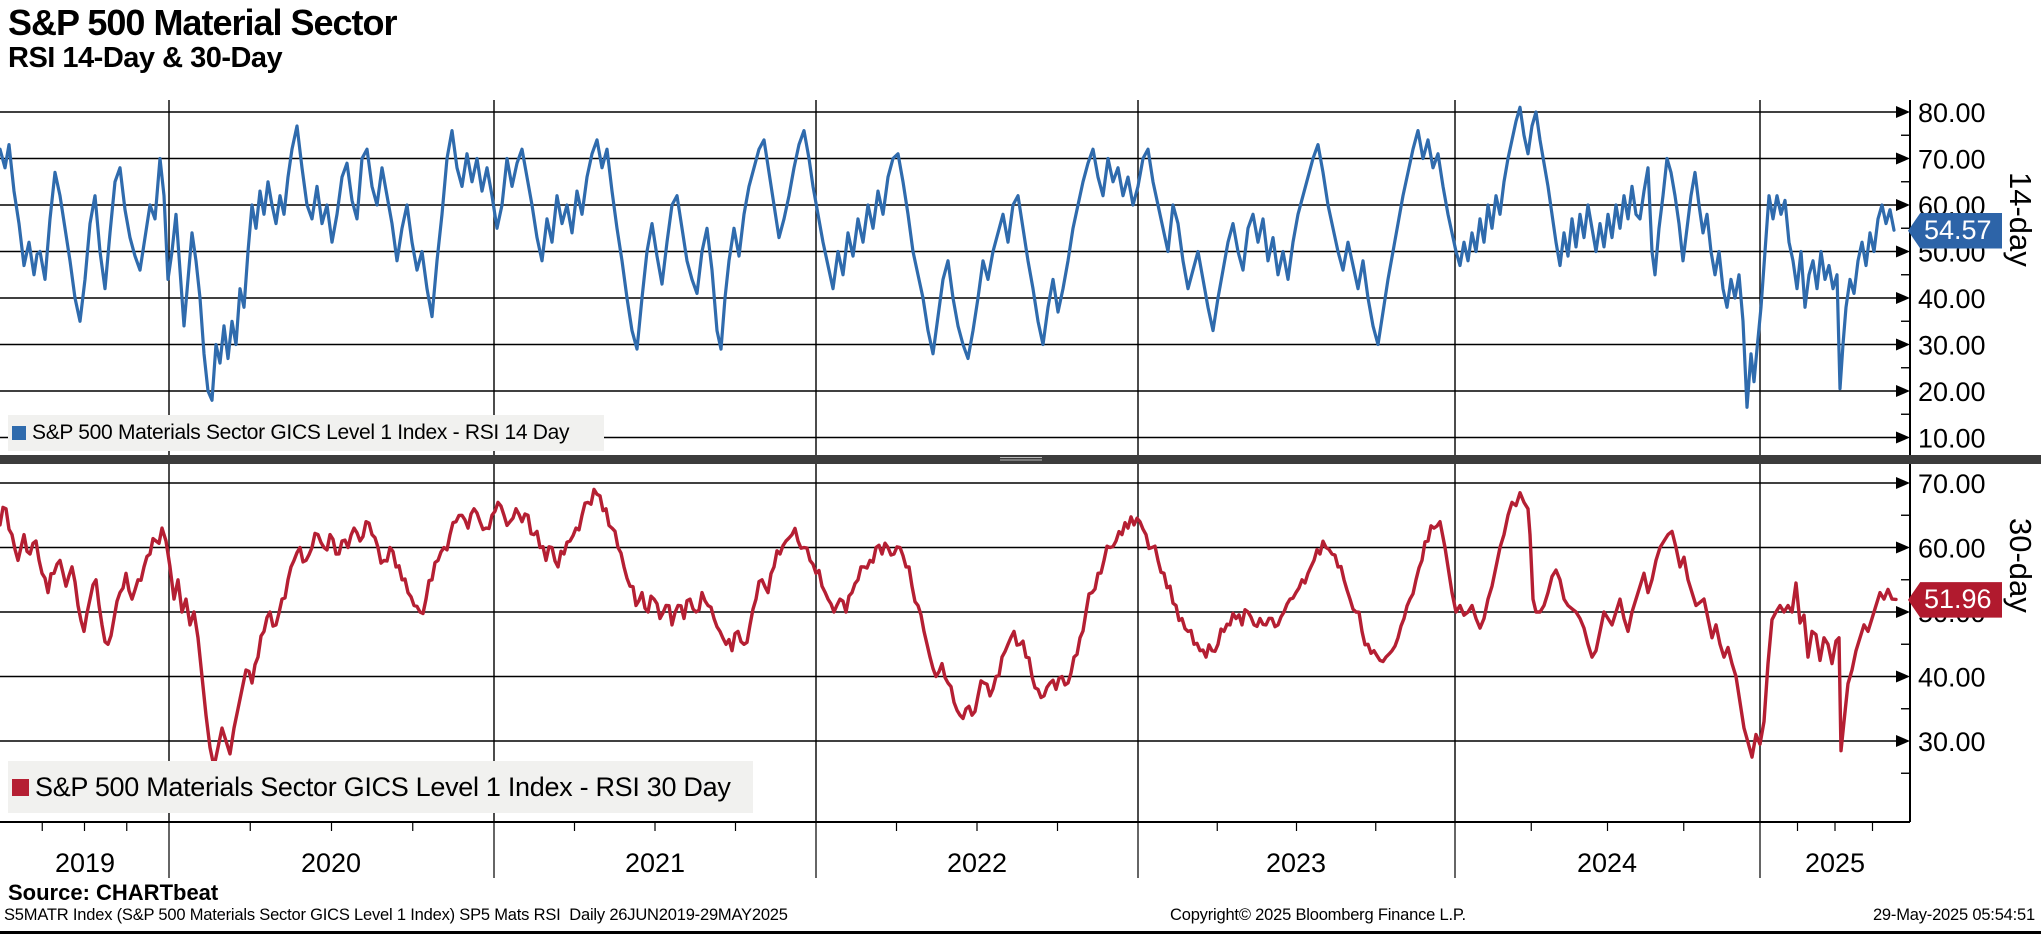 The image size is (2041, 936). I want to click on svg-text: 2024, so click(1607, 863).